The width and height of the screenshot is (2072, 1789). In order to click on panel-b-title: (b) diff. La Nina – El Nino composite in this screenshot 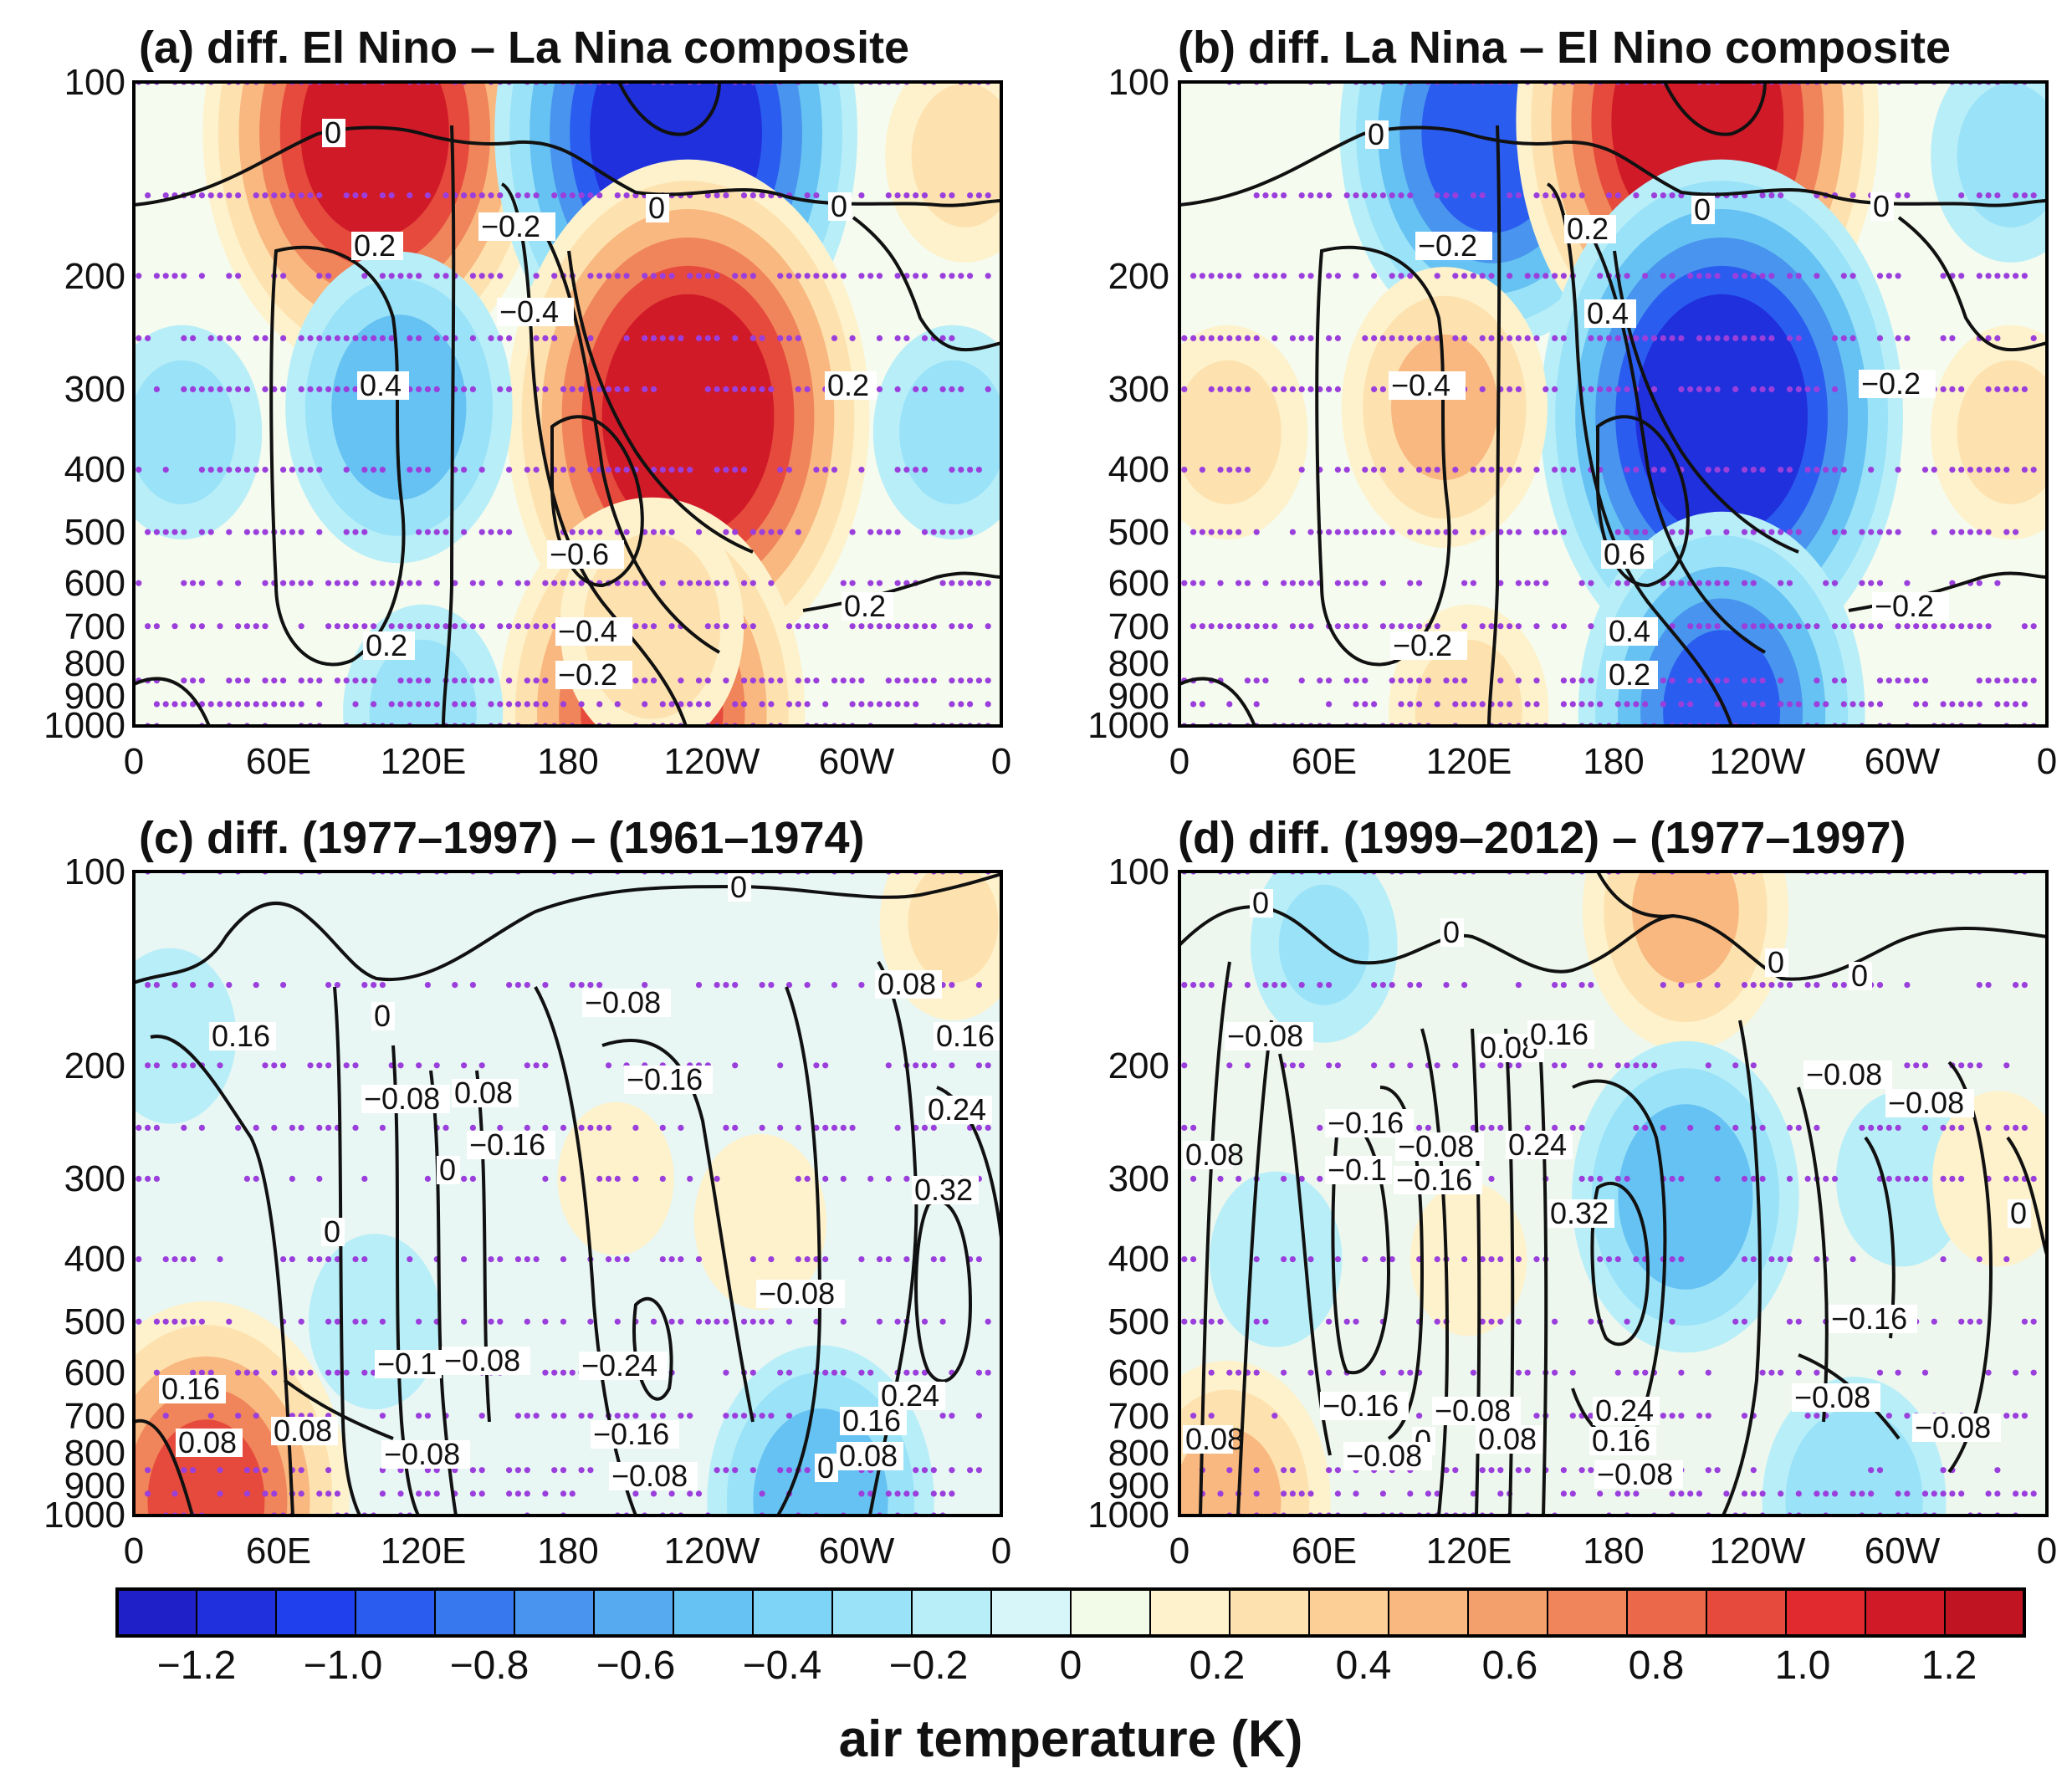, I will do `click(1565, 48)`.